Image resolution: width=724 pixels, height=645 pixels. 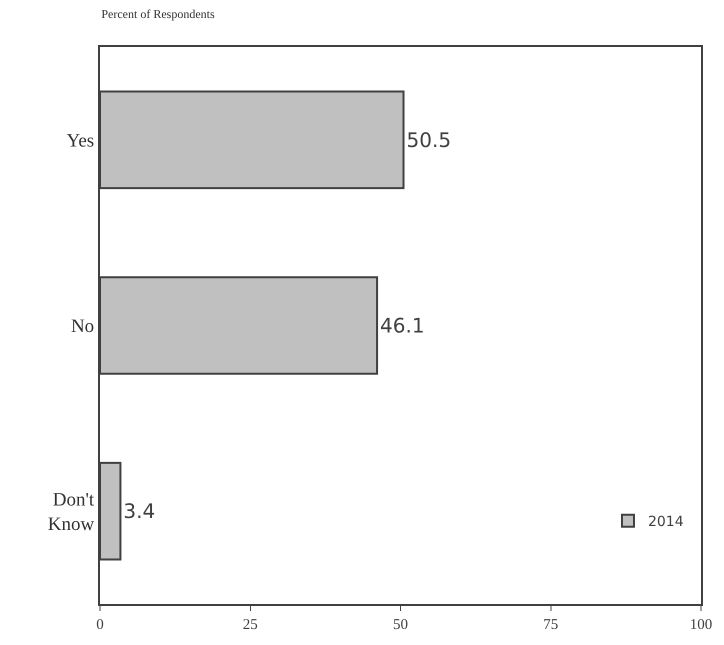 I want to click on x-tick-label: 75, so click(x=550, y=625).